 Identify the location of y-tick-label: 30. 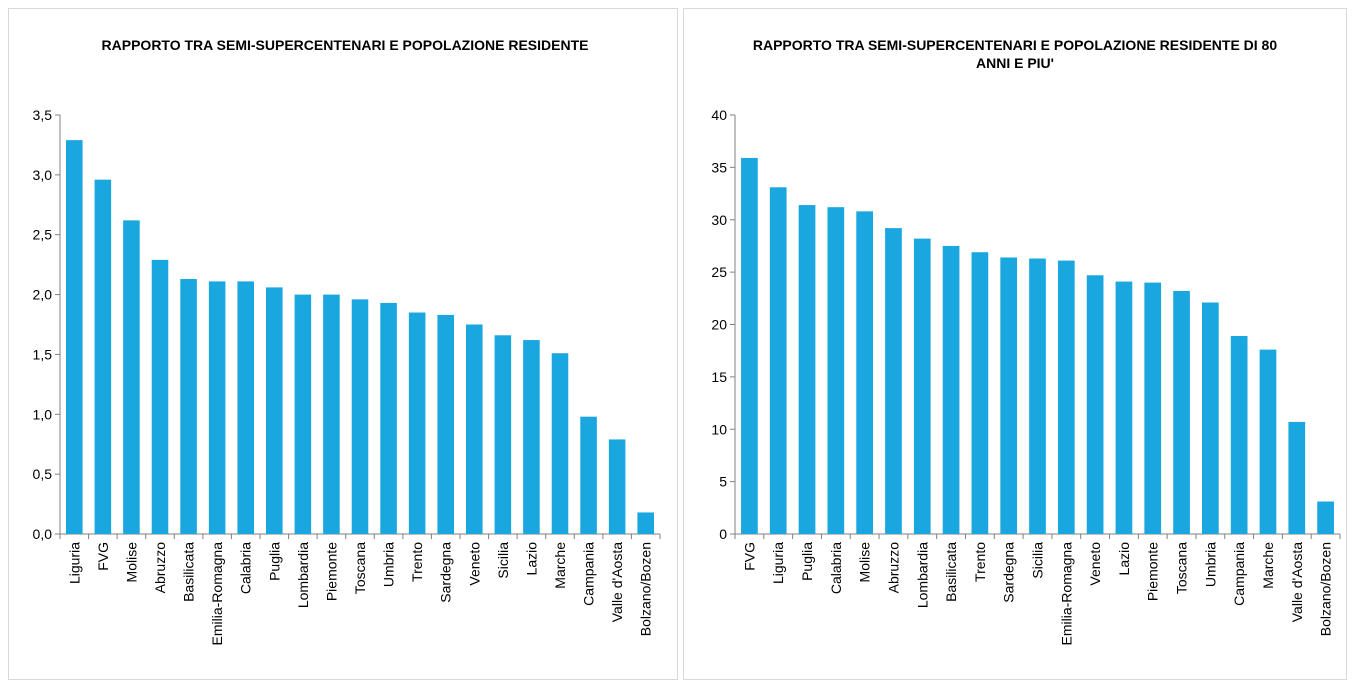
(719, 220).